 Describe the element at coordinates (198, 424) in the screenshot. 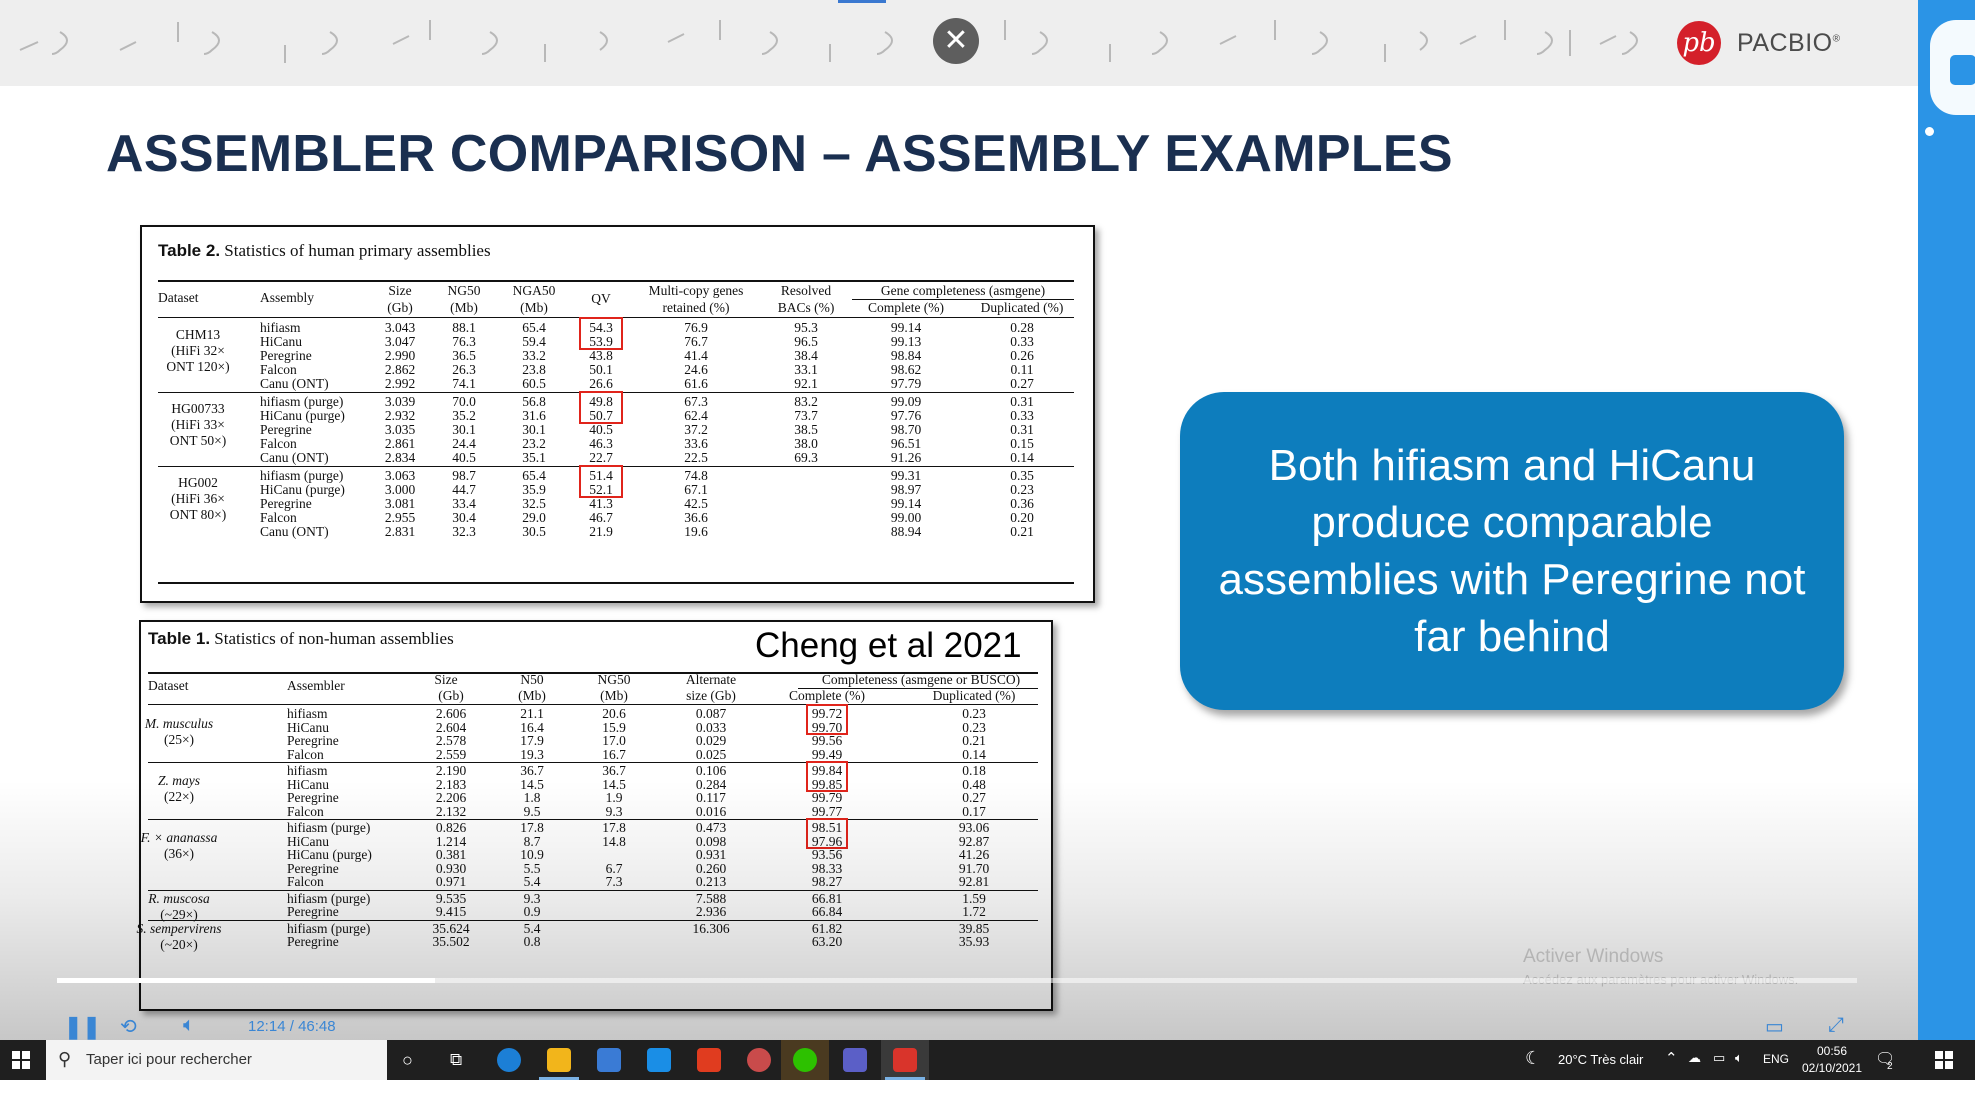

I see `t2-dataset-label: (HiFi 33×` at that location.